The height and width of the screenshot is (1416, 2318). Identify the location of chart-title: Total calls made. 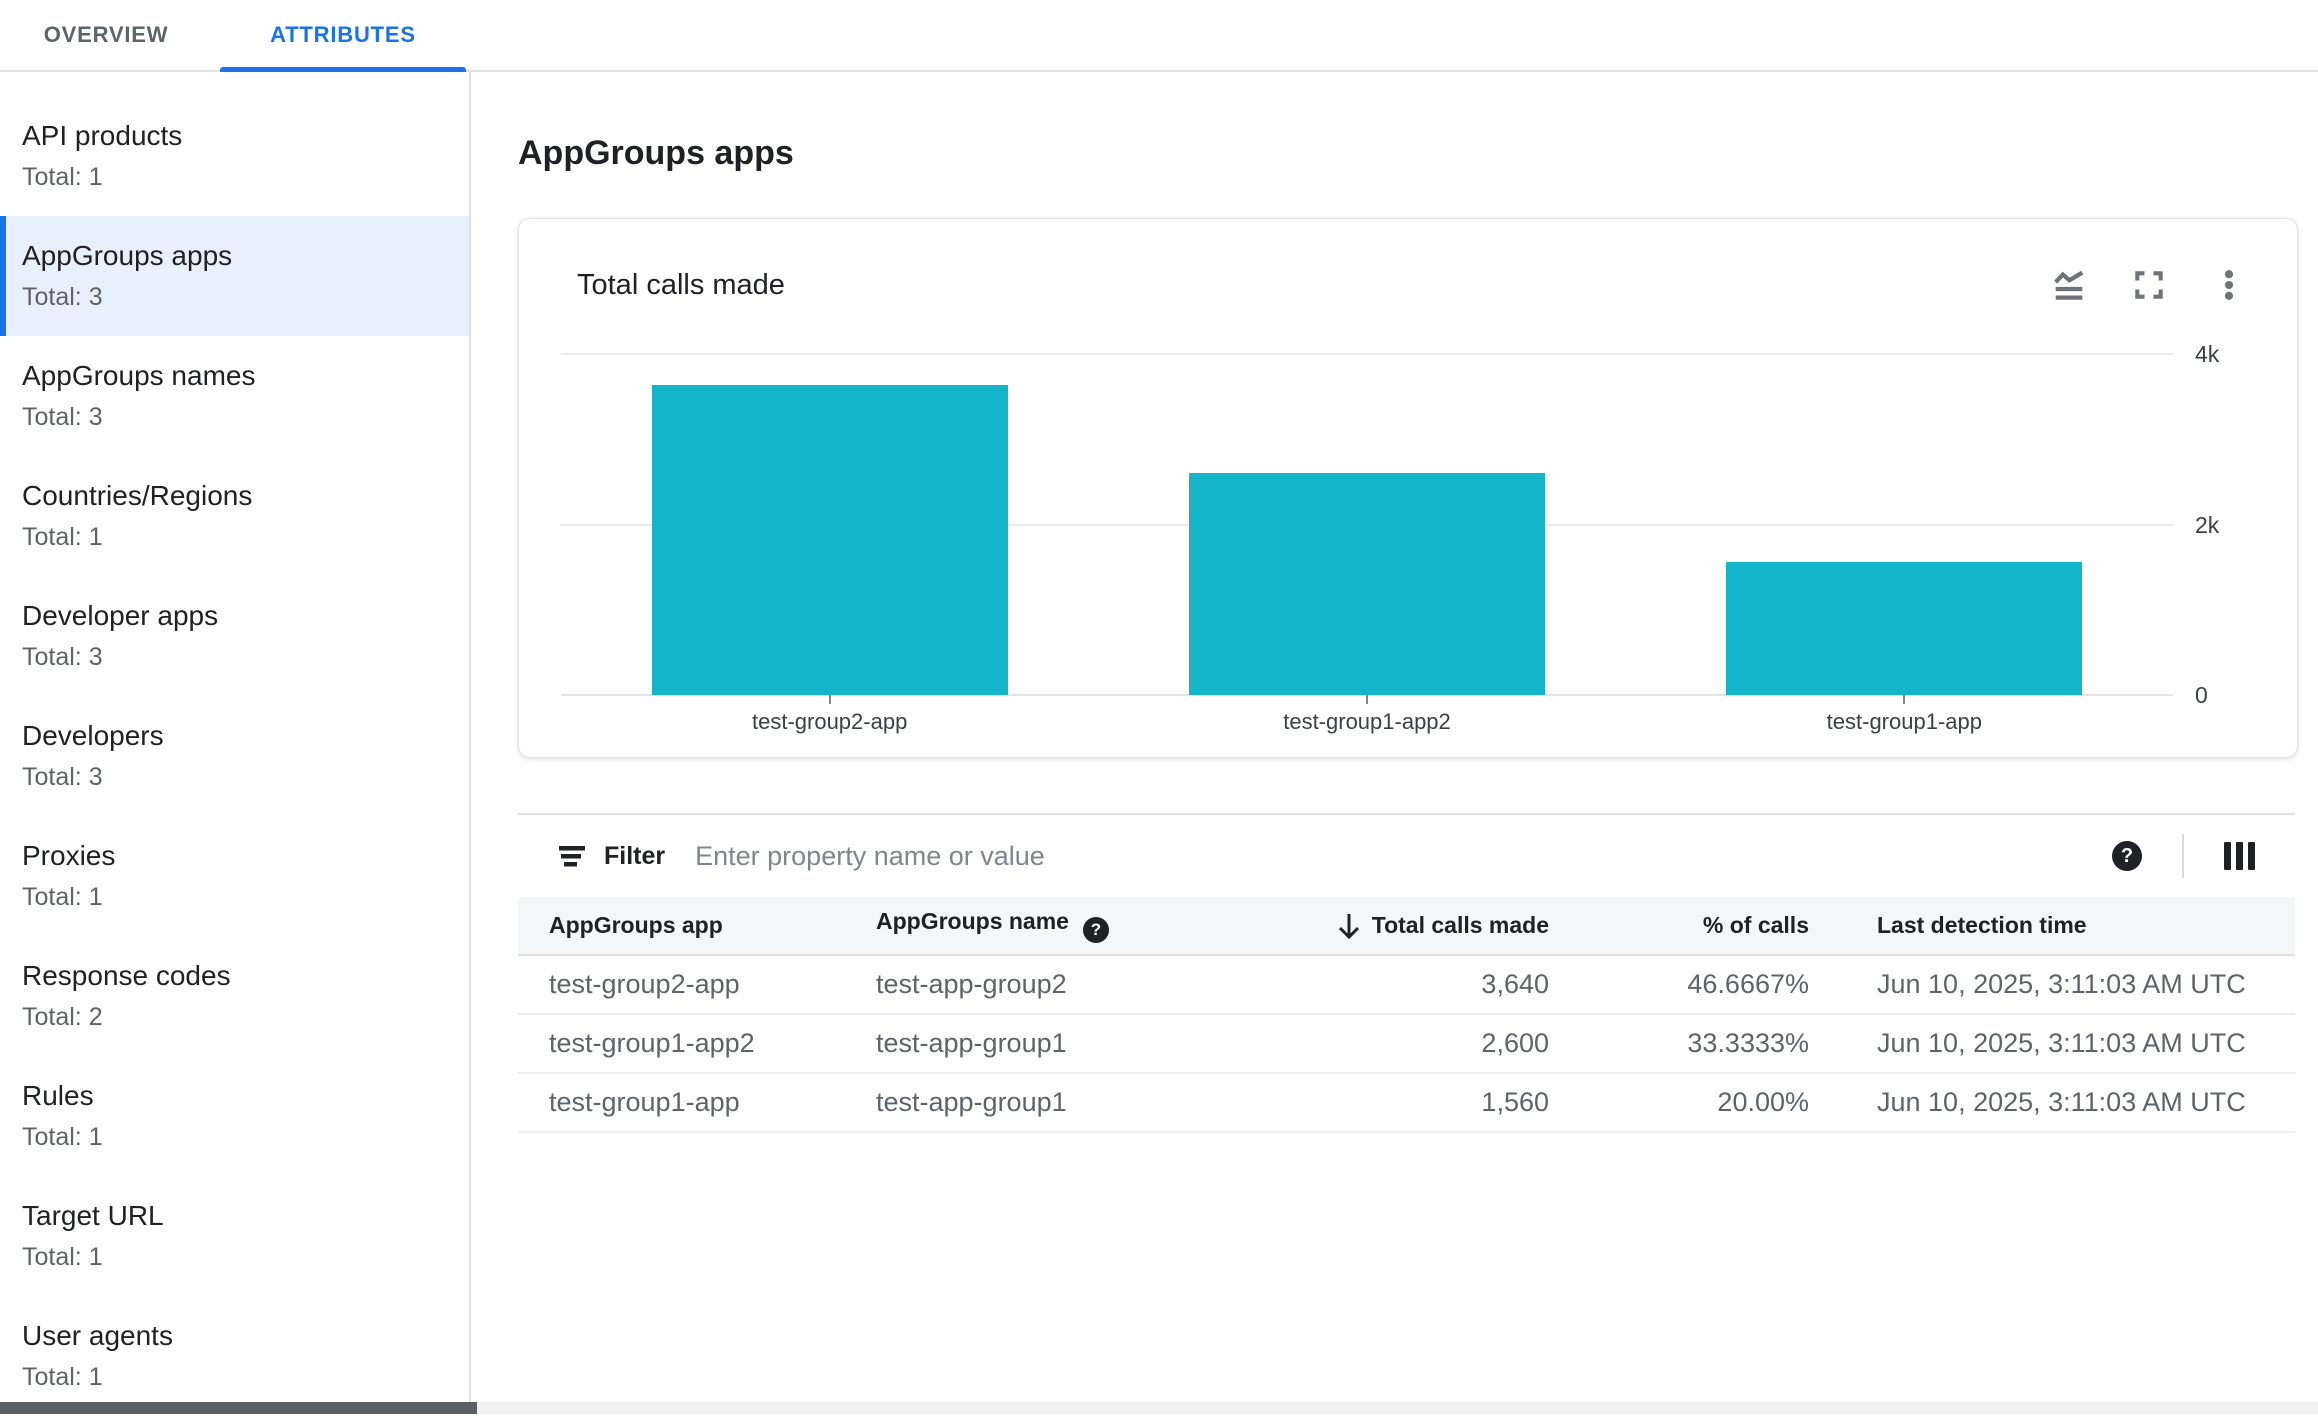
(681, 285).